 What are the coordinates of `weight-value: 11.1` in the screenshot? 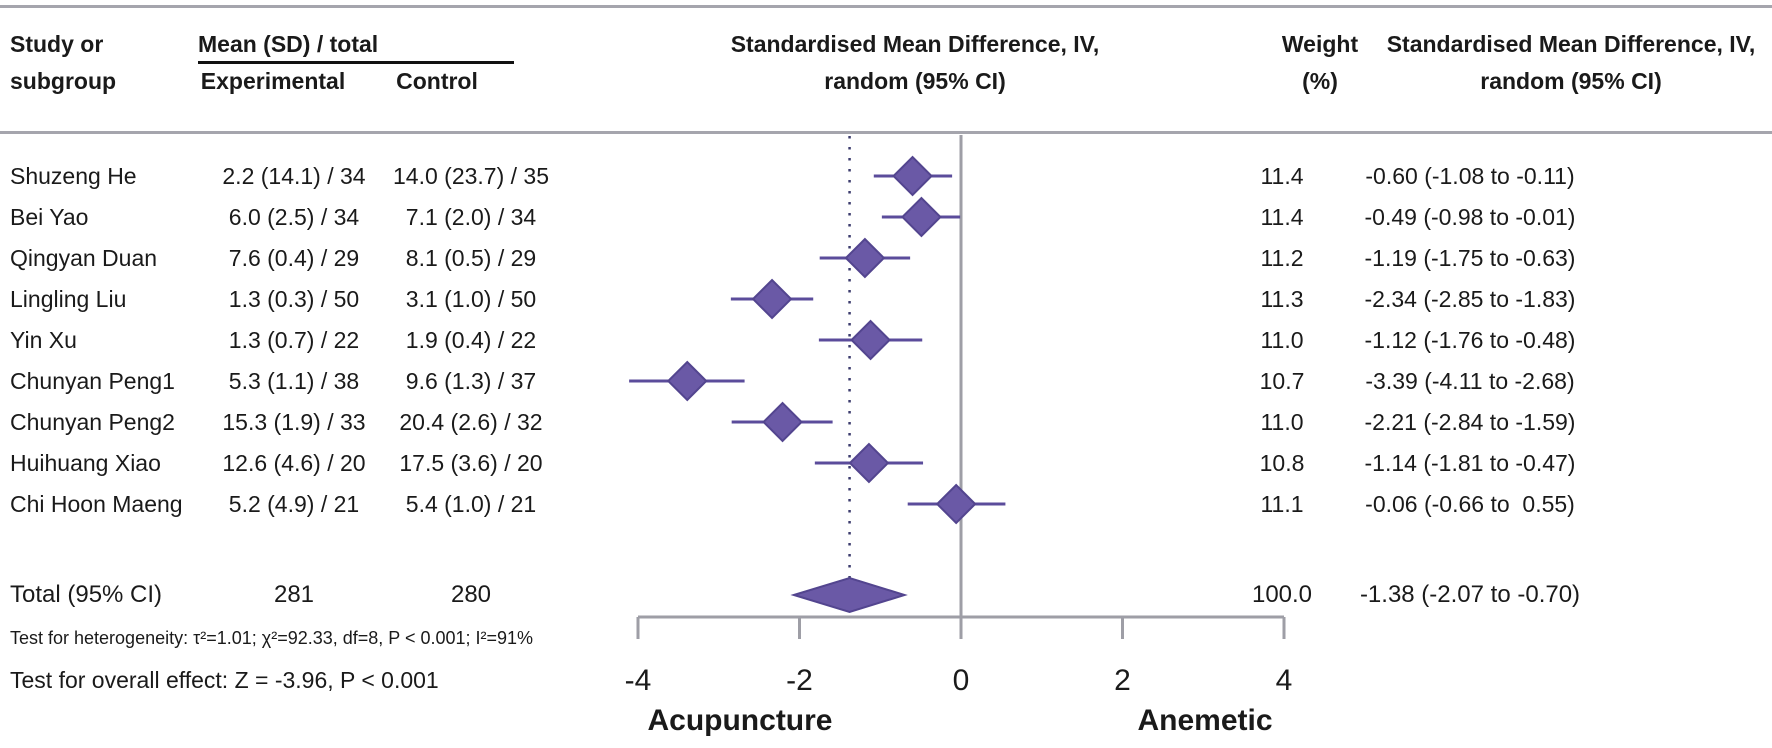 It's located at (1282, 504).